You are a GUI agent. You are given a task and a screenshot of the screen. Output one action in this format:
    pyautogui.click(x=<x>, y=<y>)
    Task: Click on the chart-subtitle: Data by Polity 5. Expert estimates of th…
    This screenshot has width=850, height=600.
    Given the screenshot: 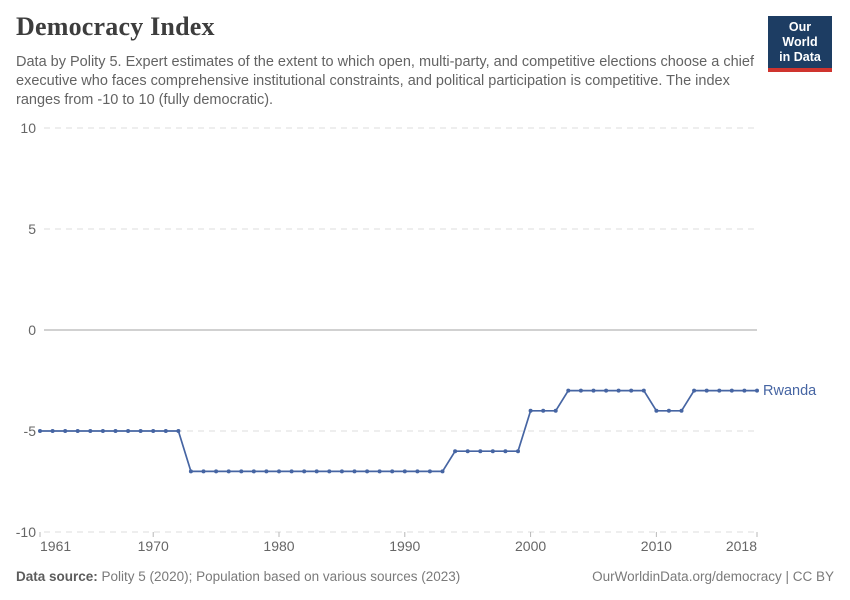 What is the action you would take?
    pyautogui.click(x=385, y=81)
    